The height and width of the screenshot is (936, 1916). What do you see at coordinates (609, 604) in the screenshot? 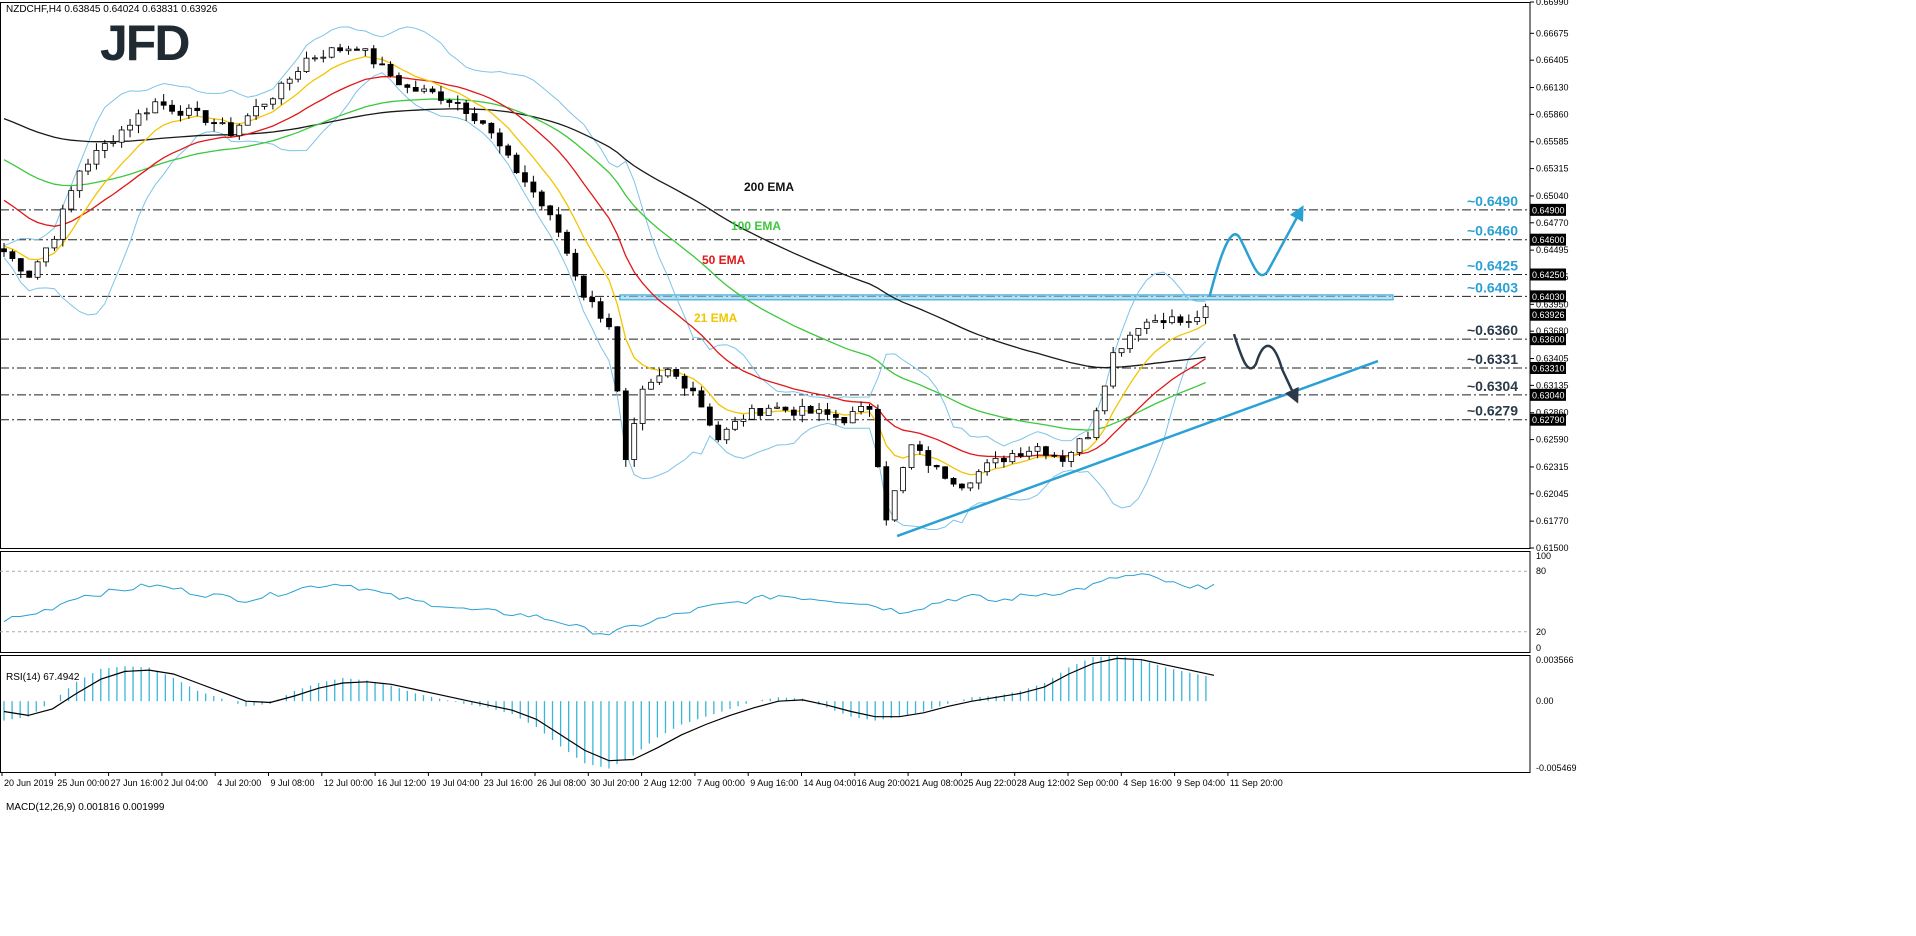
I see `rsi-line` at bounding box center [609, 604].